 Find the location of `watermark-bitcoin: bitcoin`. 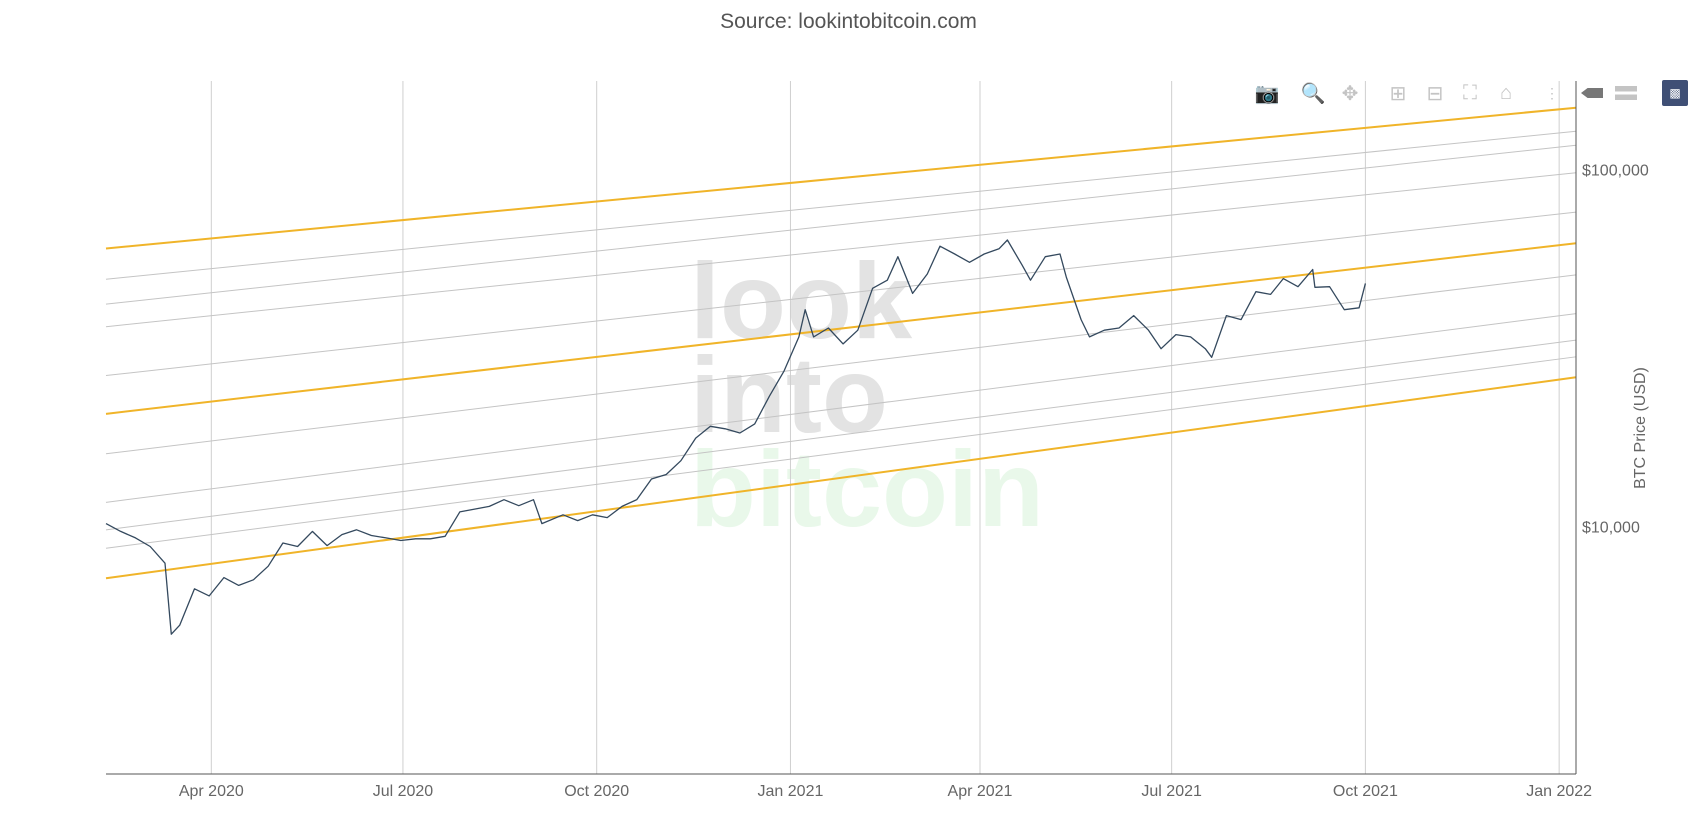

watermark-bitcoin: bitcoin is located at coordinates (867, 488).